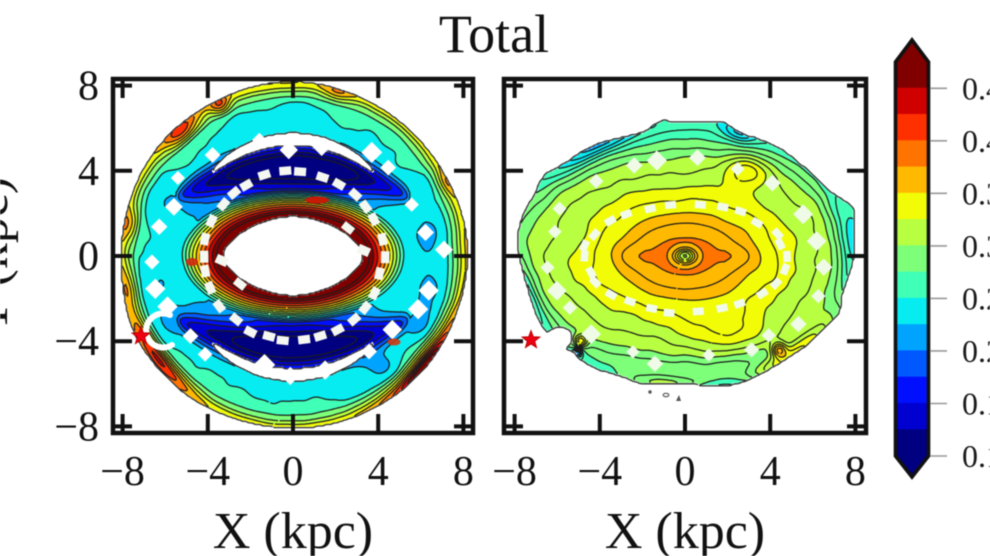  Describe the element at coordinates (9, 256) in the screenshot. I see `svg-text: Y (kpc)` at that location.